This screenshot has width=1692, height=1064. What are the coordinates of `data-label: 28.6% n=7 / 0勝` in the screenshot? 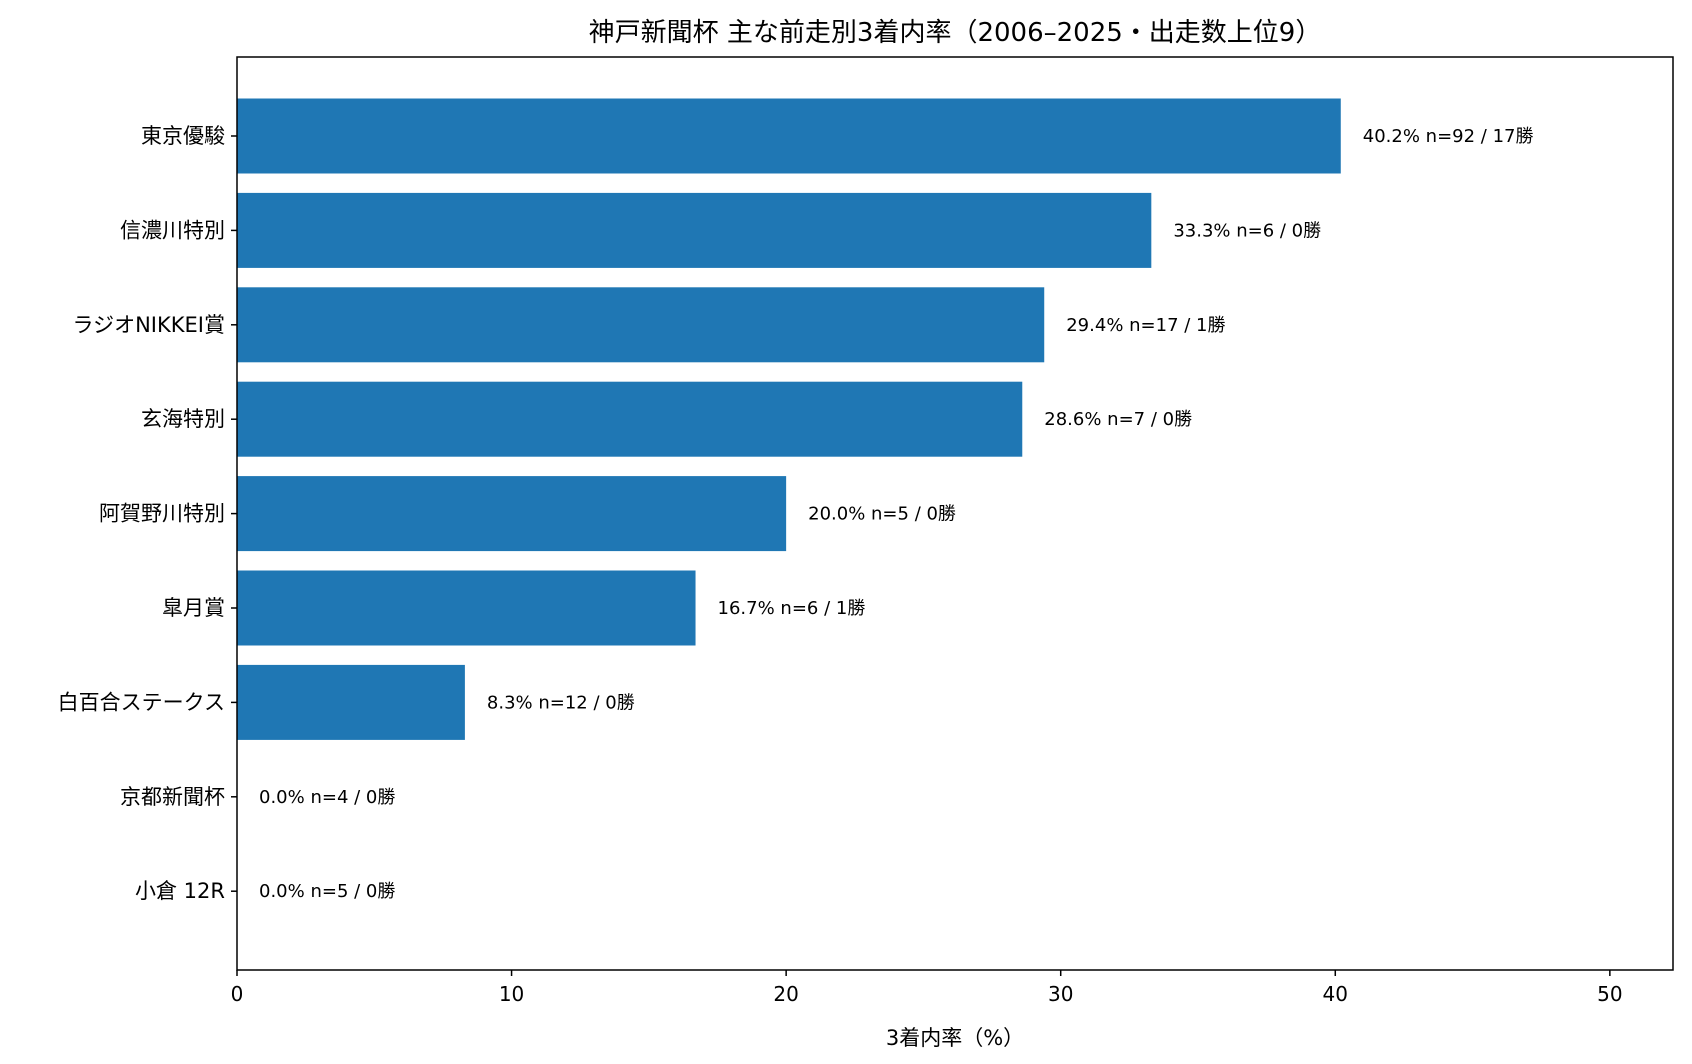 It's located at (1118, 419).